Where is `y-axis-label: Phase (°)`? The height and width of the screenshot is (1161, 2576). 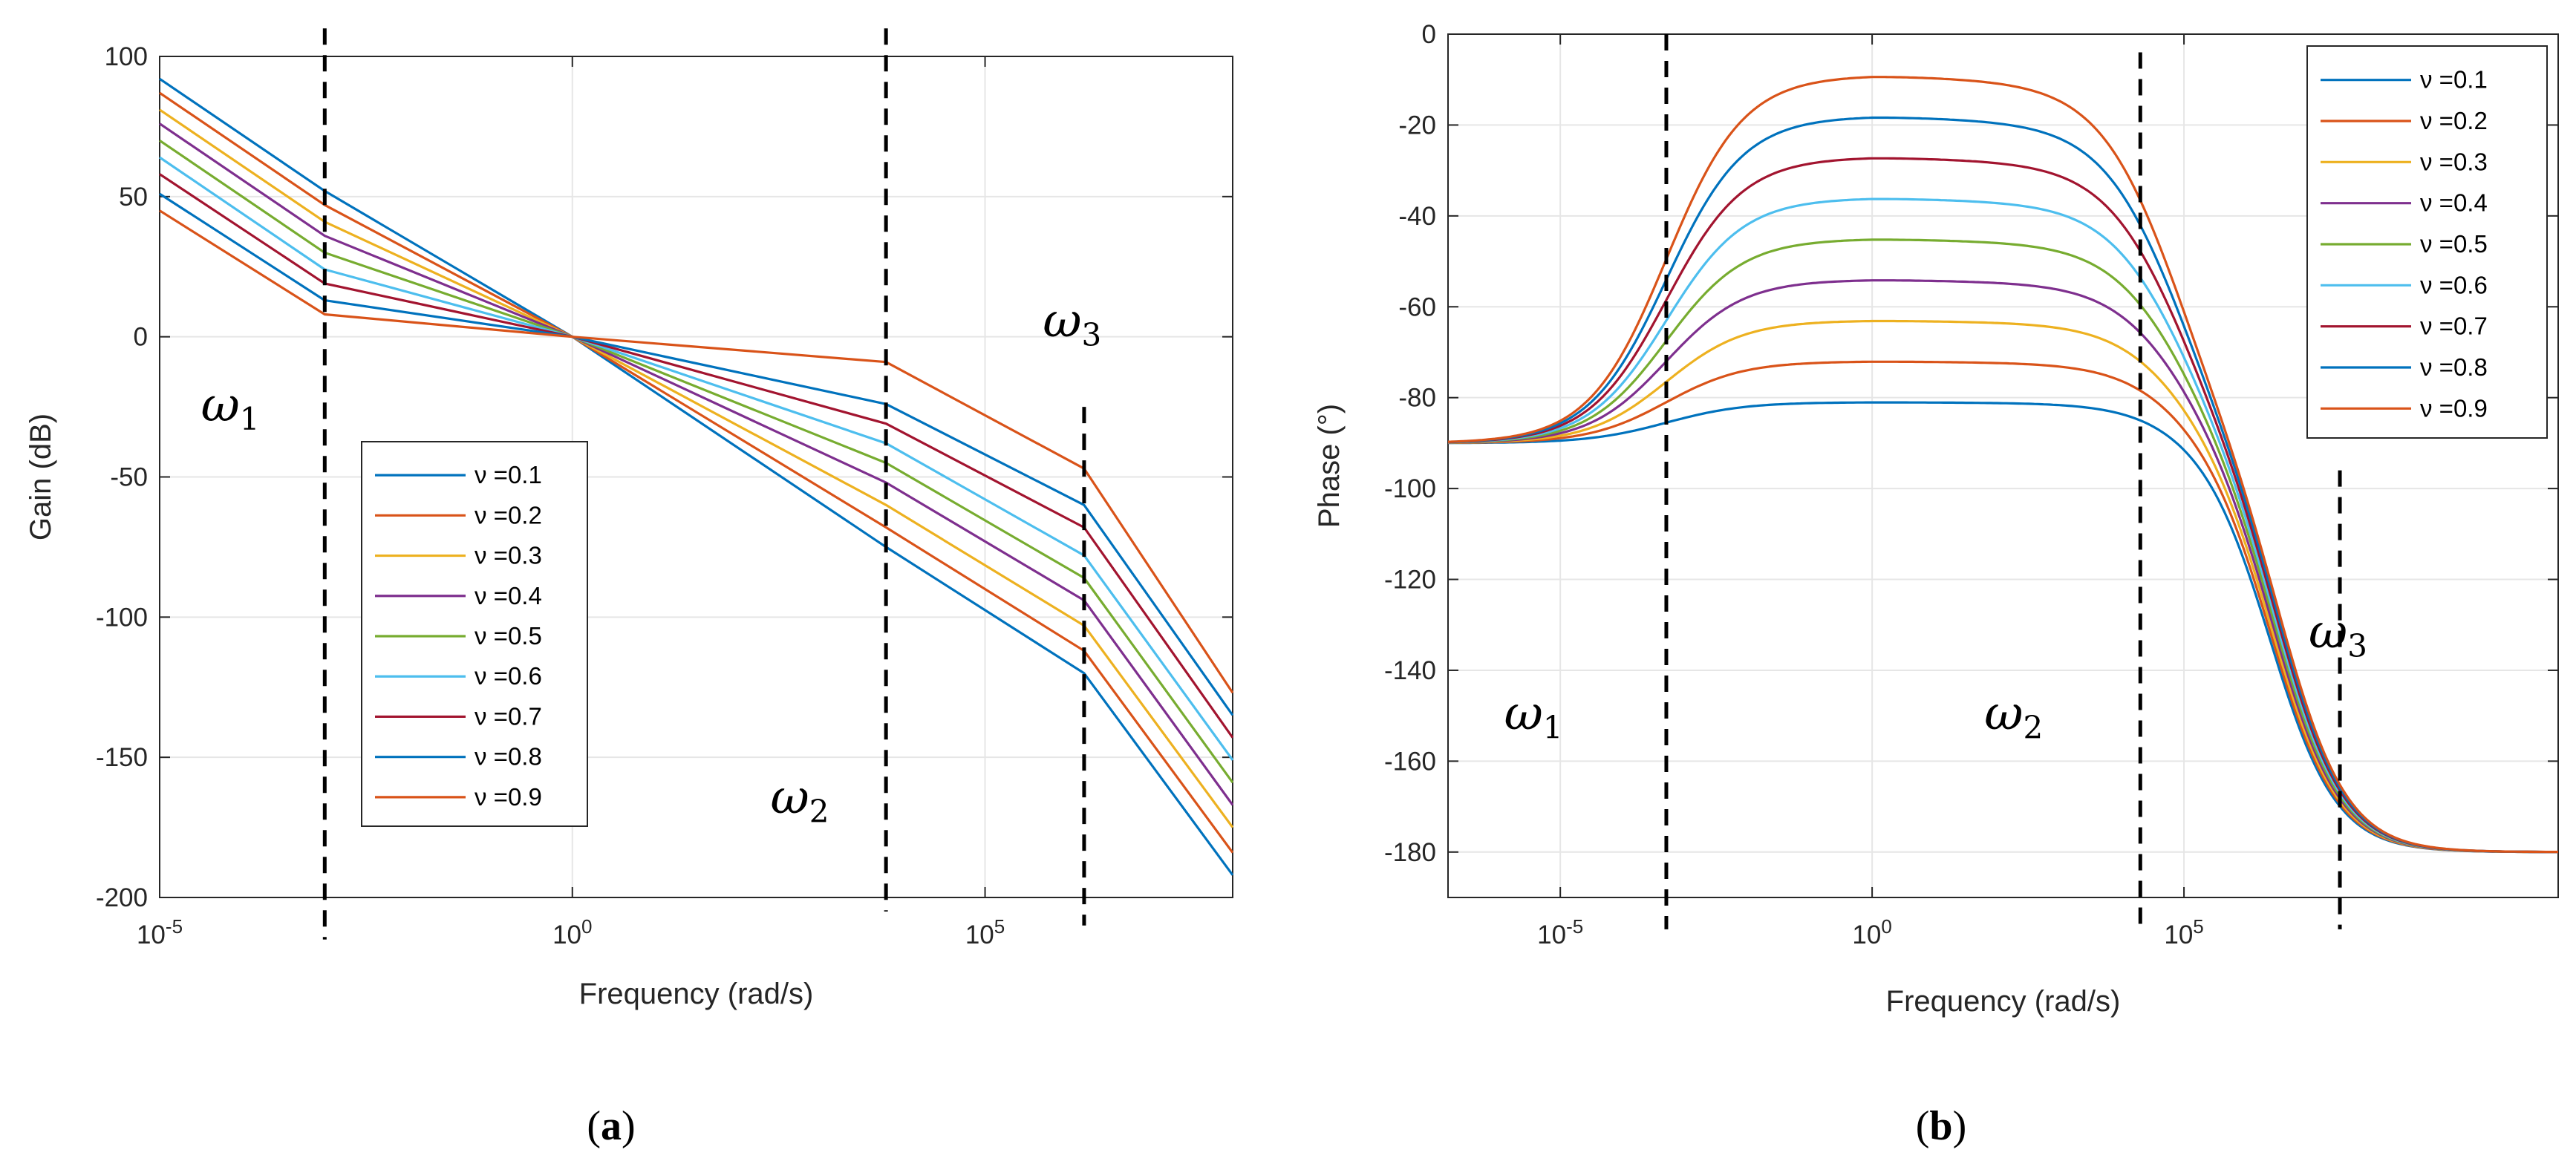 y-axis-label: Phase (°) is located at coordinates (1329, 466).